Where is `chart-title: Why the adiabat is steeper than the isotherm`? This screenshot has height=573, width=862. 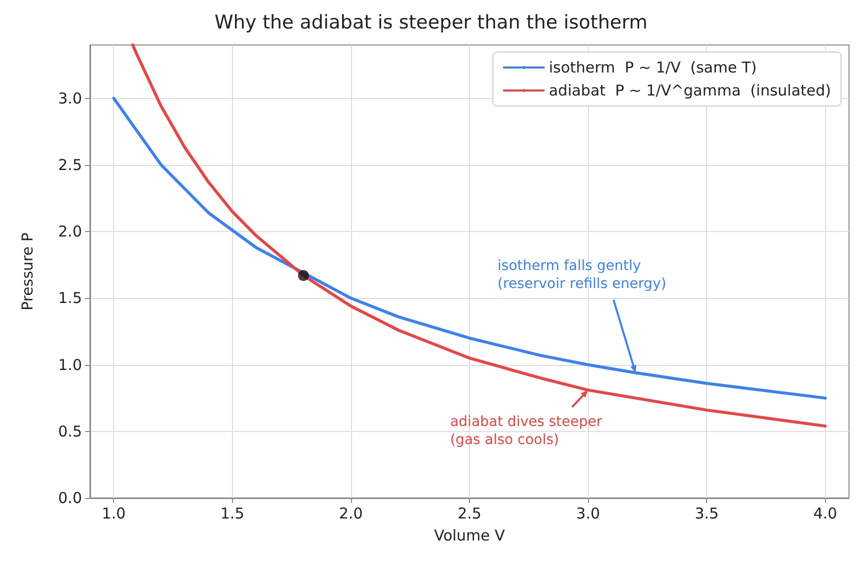 chart-title: Why the adiabat is steeper than the isotherm is located at coordinates (431, 23).